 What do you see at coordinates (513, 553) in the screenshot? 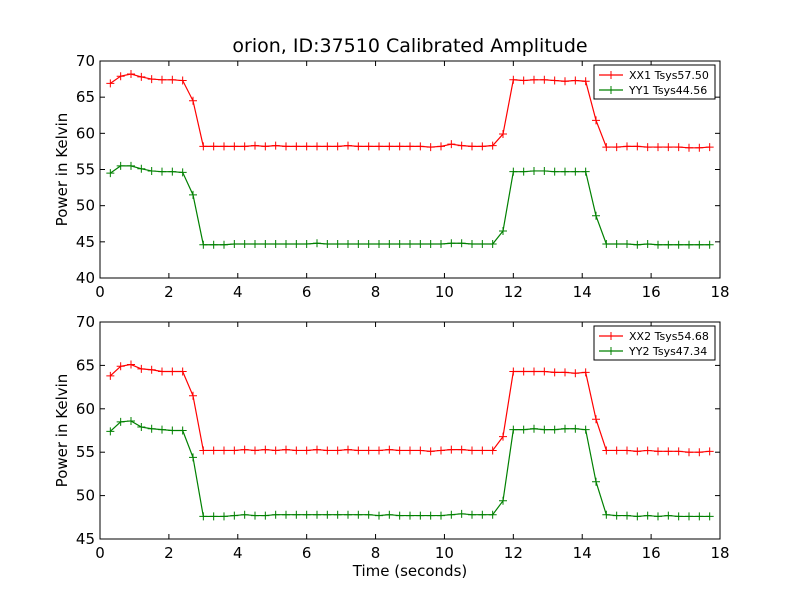
I see `x-tick-label: 12` at bounding box center [513, 553].